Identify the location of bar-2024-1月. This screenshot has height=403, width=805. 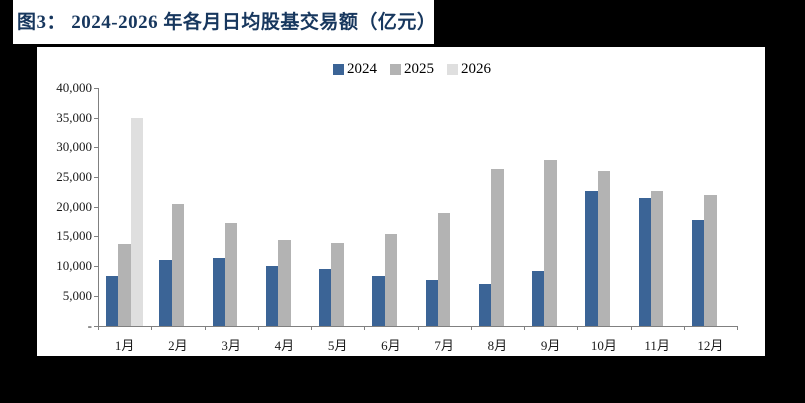
(112, 300).